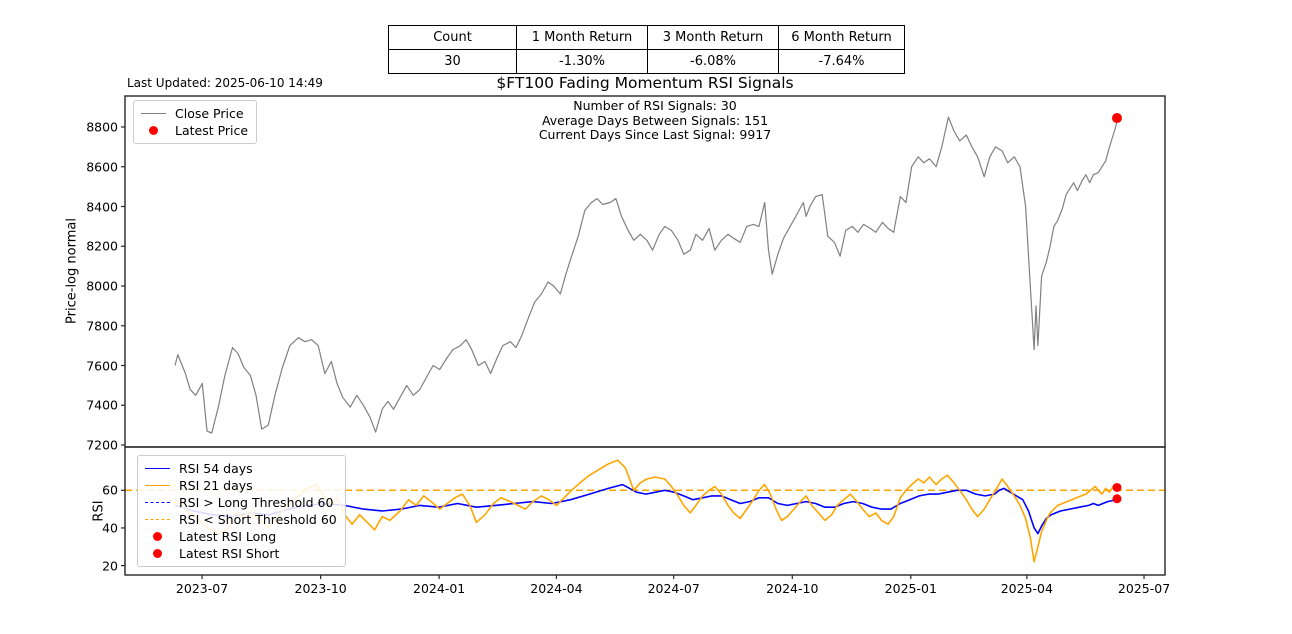 This screenshot has width=1292, height=634. What do you see at coordinates (216, 485) in the screenshot?
I see `legend-label: RSI 21 days` at bounding box center [216, 485].